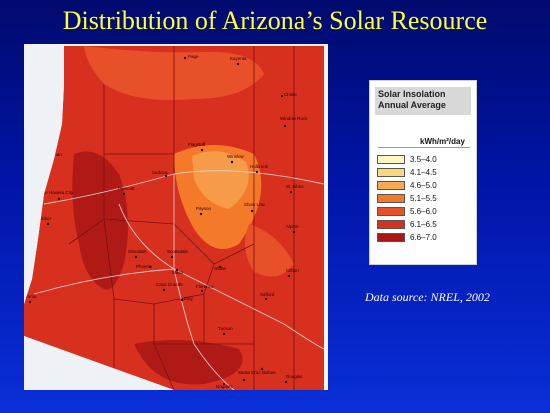 Image resolution: width=550 pixels, height=413 pixels. Describe the element at coordinates (193, 56) in the screenshot. I see `city-label: Page` at that location.